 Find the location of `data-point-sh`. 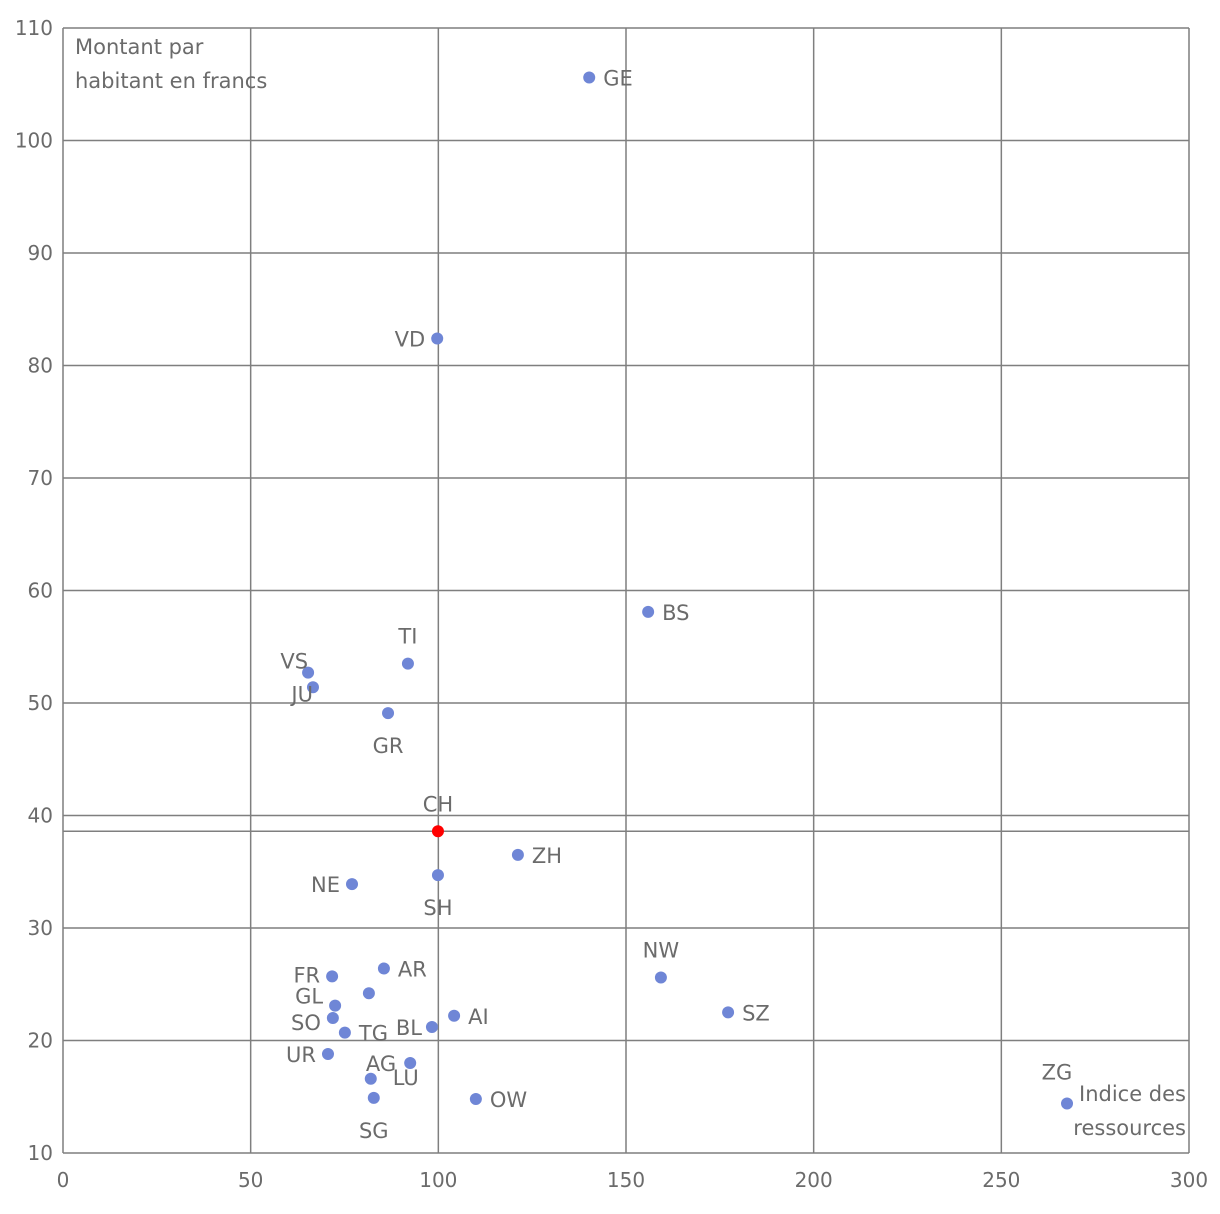

data-point-sh is located at coordinates (437, 875).